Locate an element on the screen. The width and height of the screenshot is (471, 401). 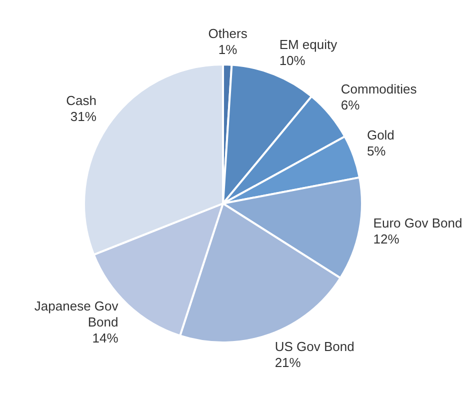
slice-label: Gold is located at coordinates (380, 134).